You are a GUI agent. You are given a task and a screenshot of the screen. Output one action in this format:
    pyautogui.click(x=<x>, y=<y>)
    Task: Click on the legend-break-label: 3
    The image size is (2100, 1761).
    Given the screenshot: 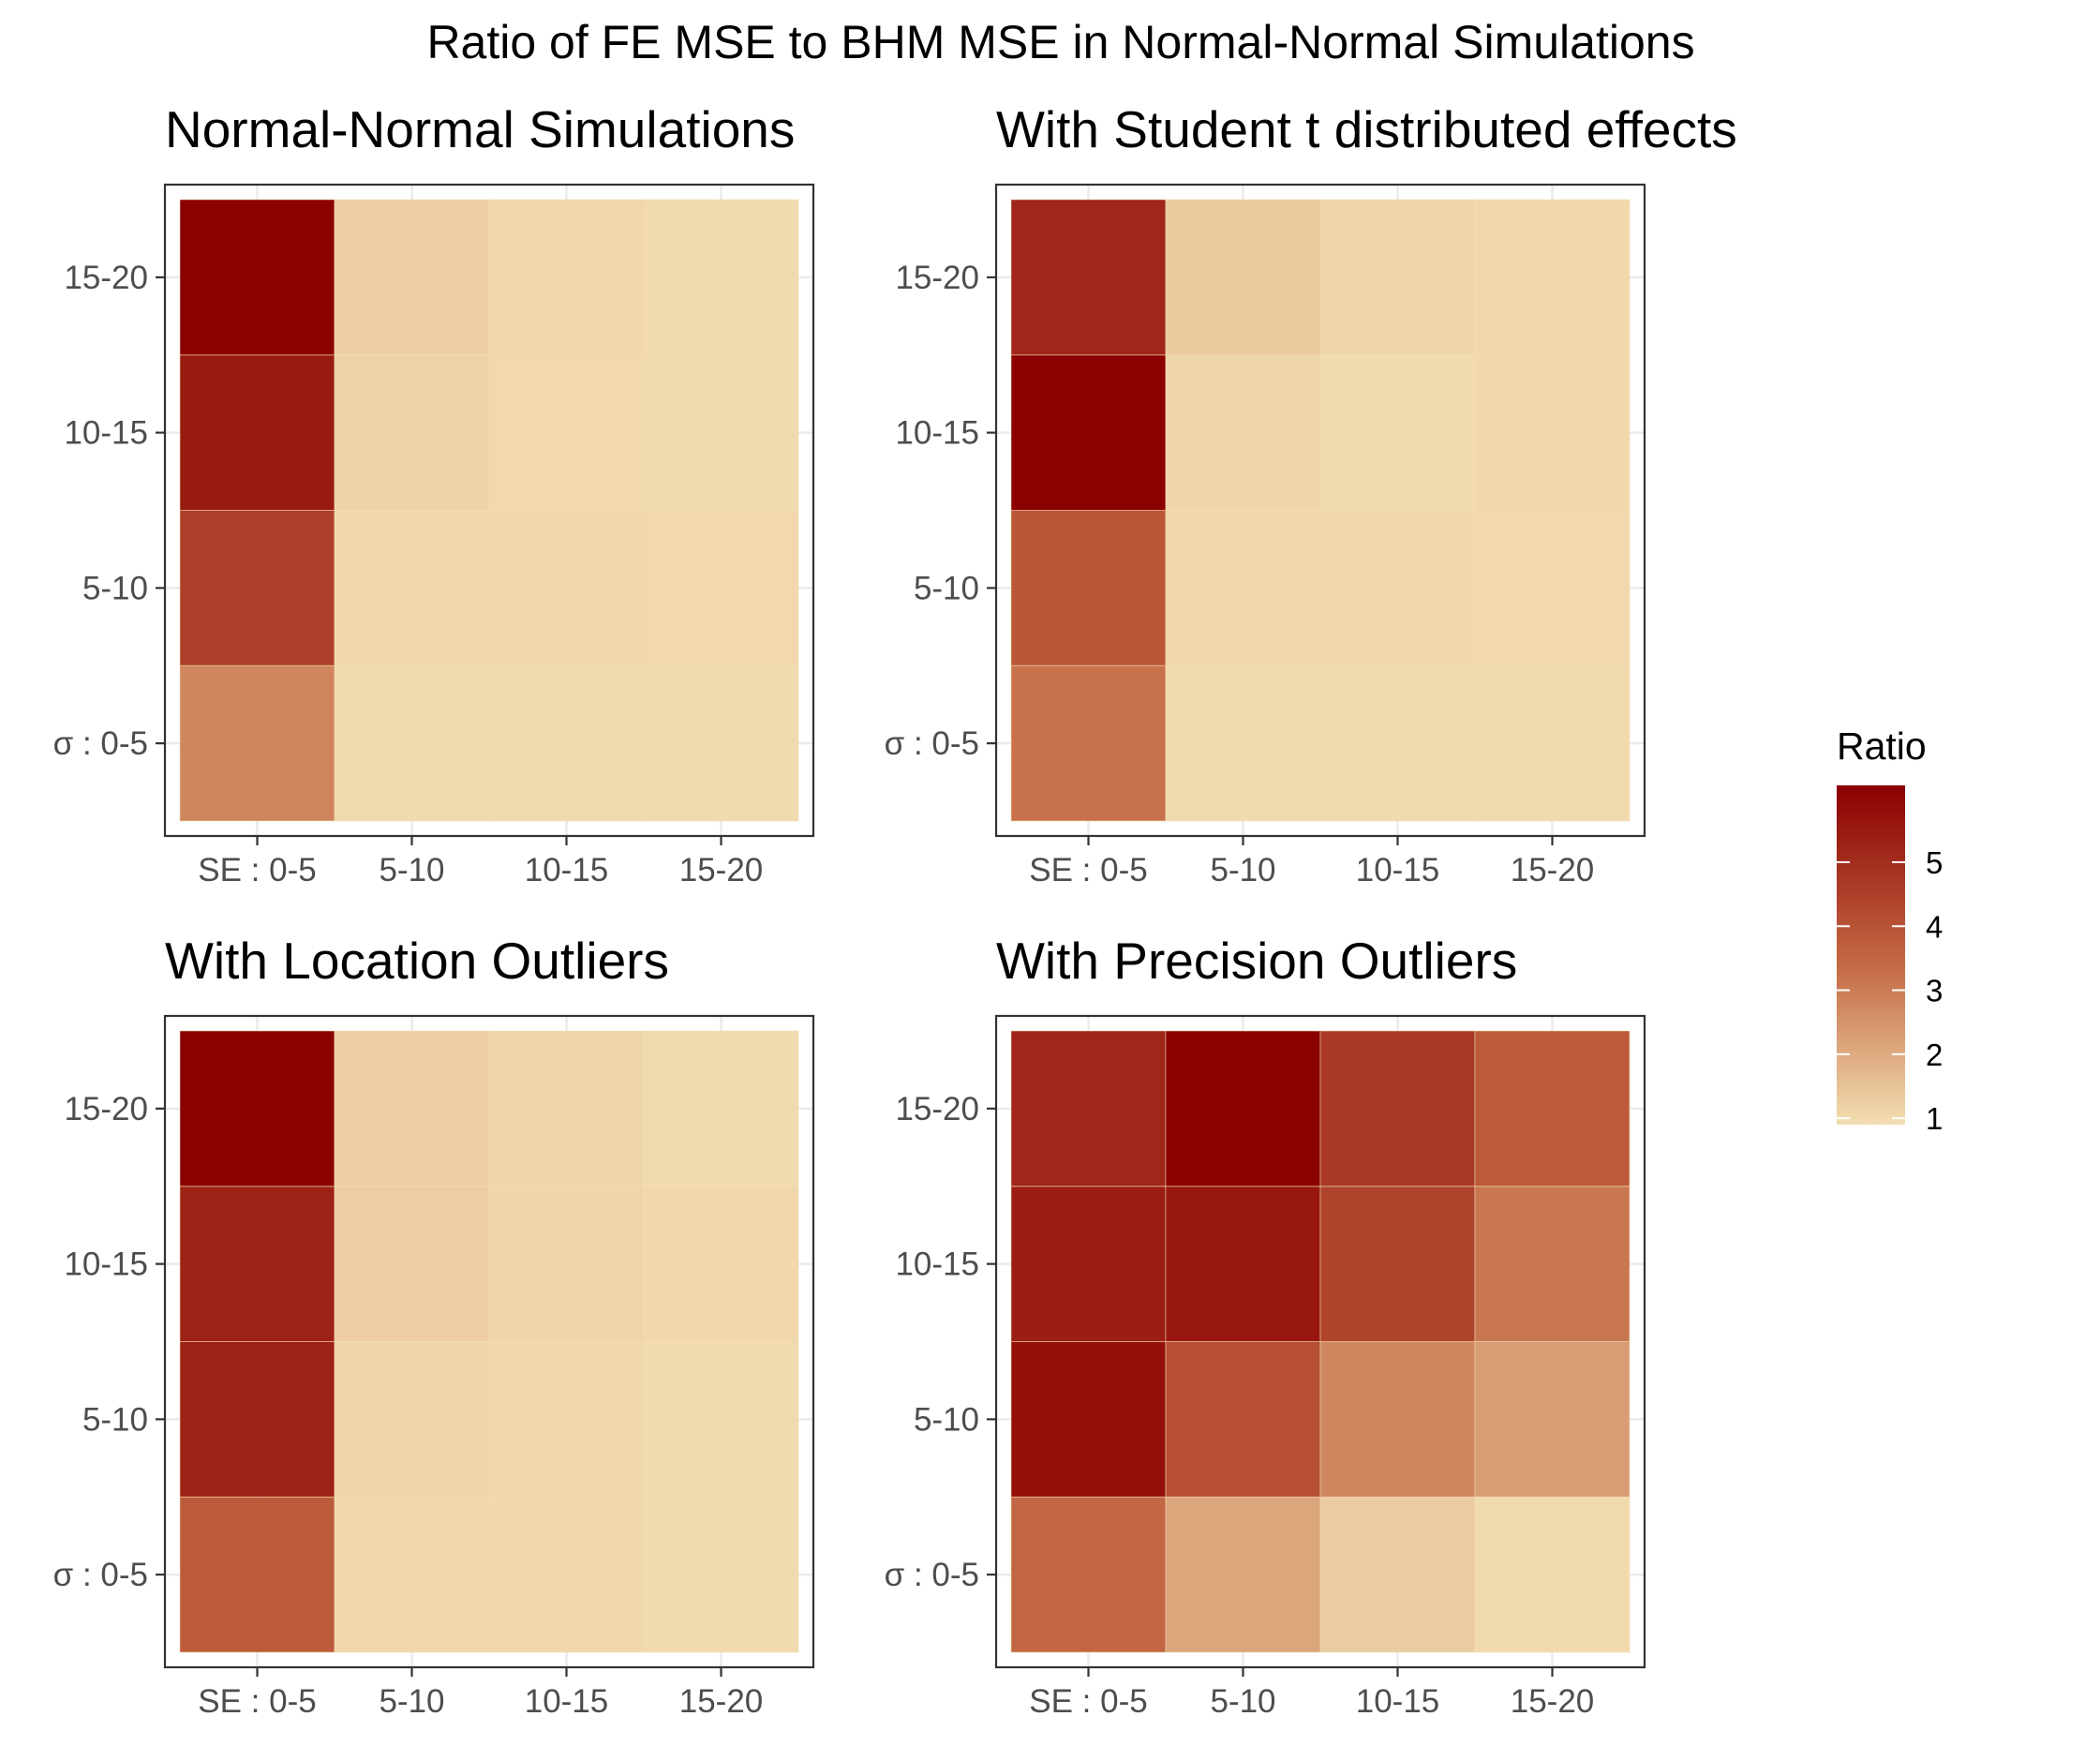 What is the action you would take?
    pyautogui.click(x=1934, y=991)
    